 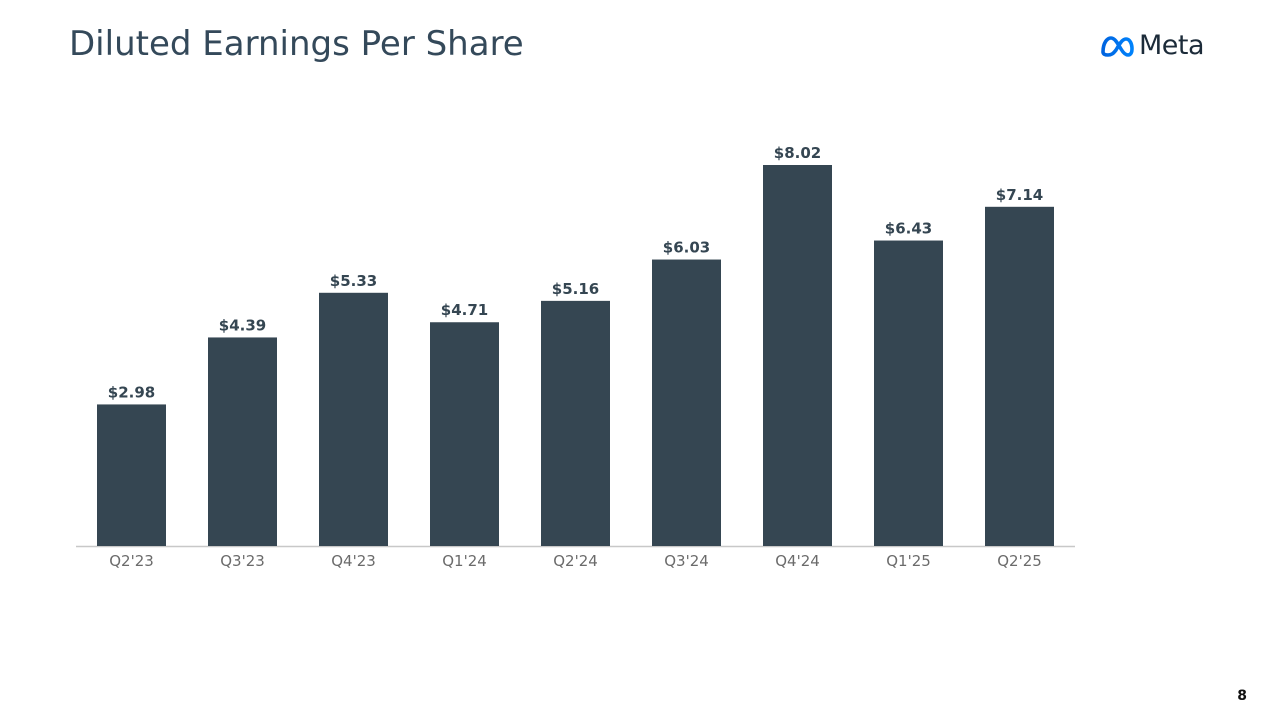 What do you see at coordinates (686, 561) in the screenshot?
I see `x-tick-label-5: Q3'24` at bounding box center [686, 561].